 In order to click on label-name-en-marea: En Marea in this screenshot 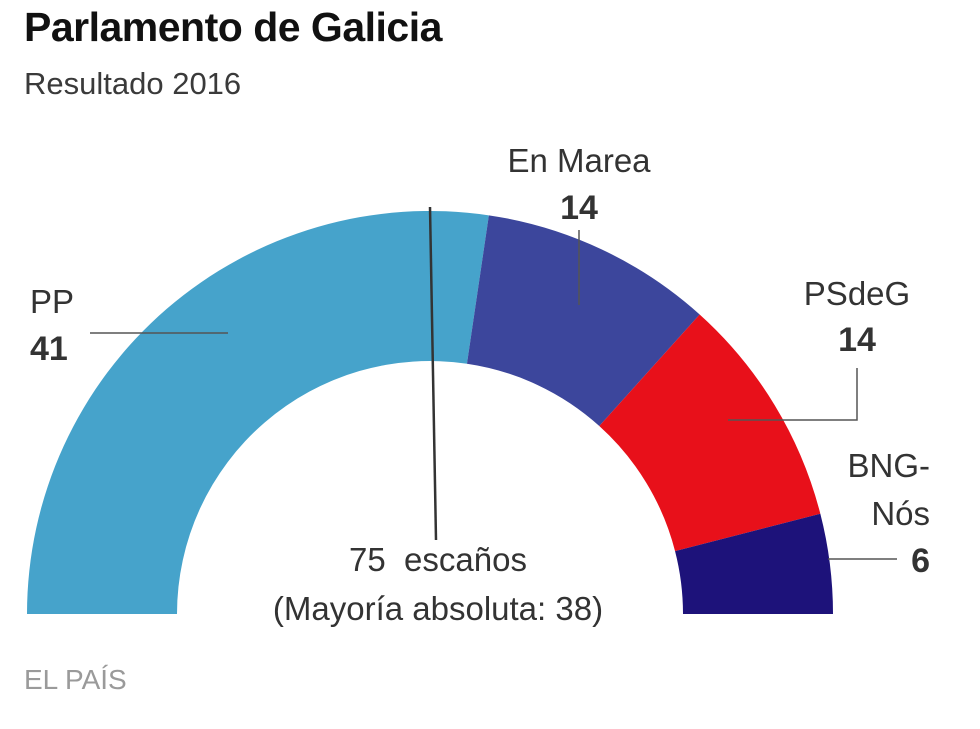, I will do `click(579, 160)`.